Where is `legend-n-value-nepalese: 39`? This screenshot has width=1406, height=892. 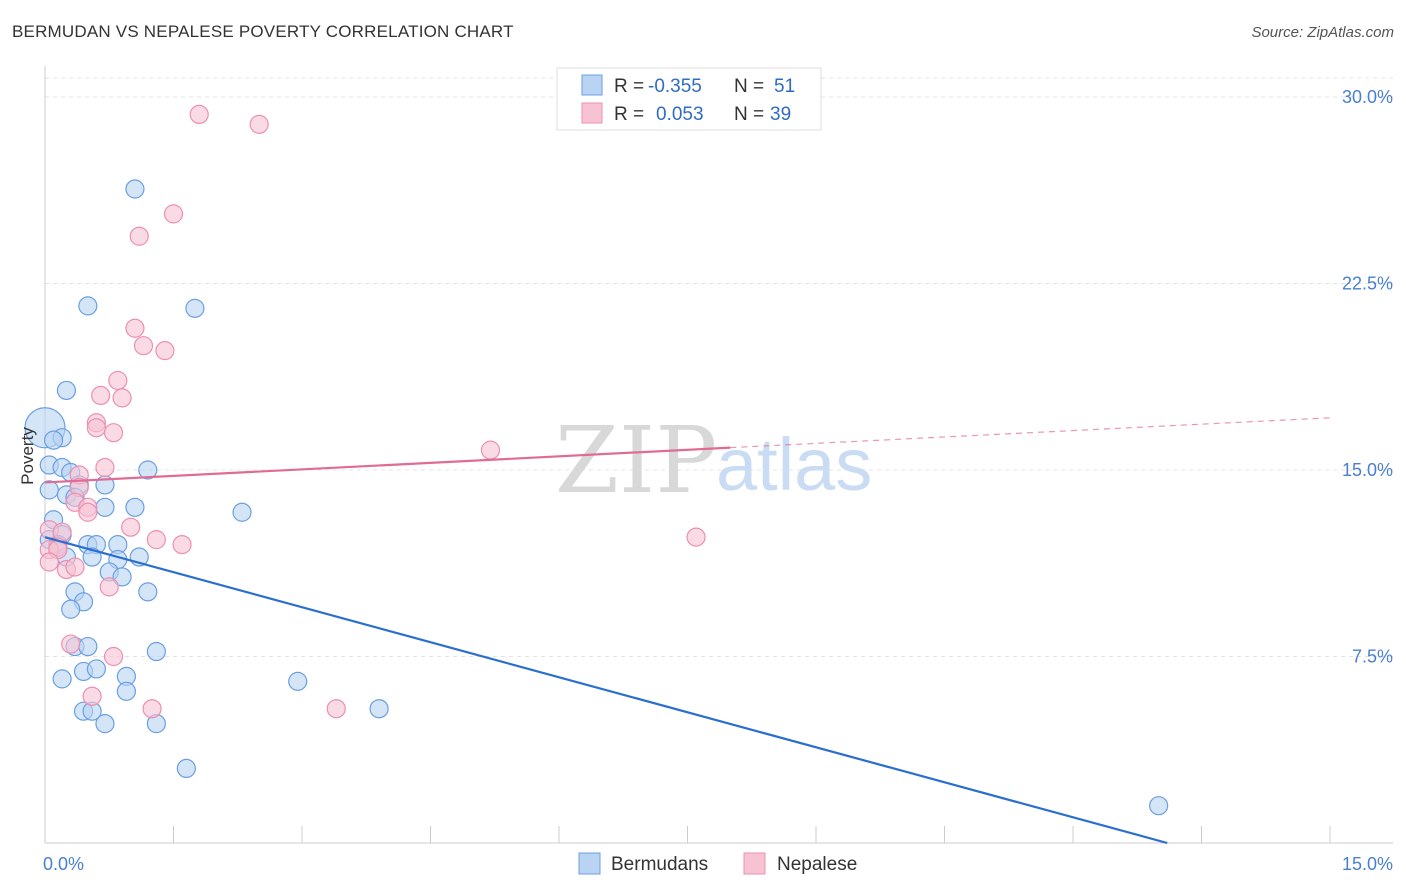 legend-n-value-nepalese: 39 is located at coordinates (780, 114).